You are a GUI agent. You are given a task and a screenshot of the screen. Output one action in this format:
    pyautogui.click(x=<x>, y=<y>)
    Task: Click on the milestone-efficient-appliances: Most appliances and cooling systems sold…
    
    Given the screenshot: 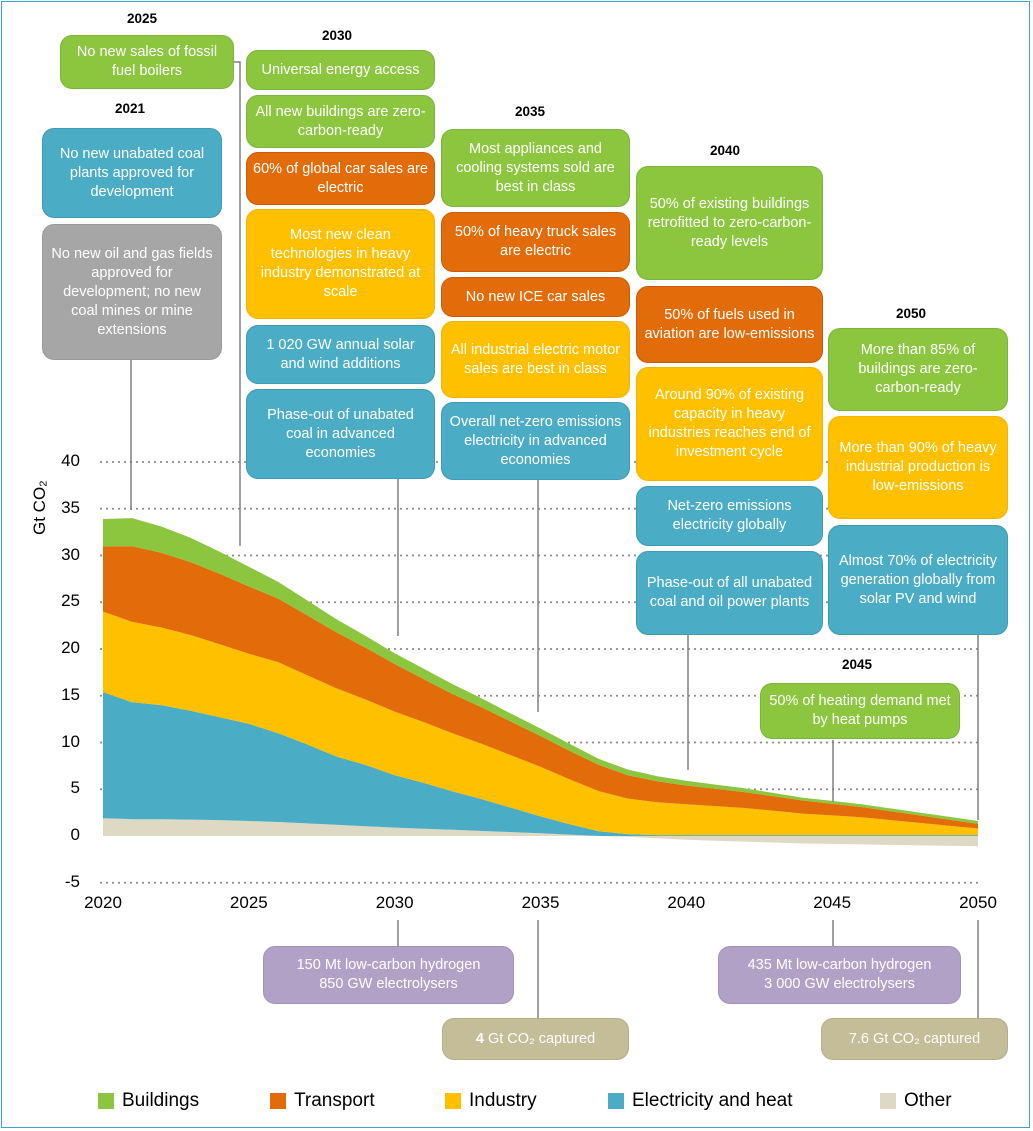 What is the action you would take?
    pyautogui.click(x=535, y=168)
    